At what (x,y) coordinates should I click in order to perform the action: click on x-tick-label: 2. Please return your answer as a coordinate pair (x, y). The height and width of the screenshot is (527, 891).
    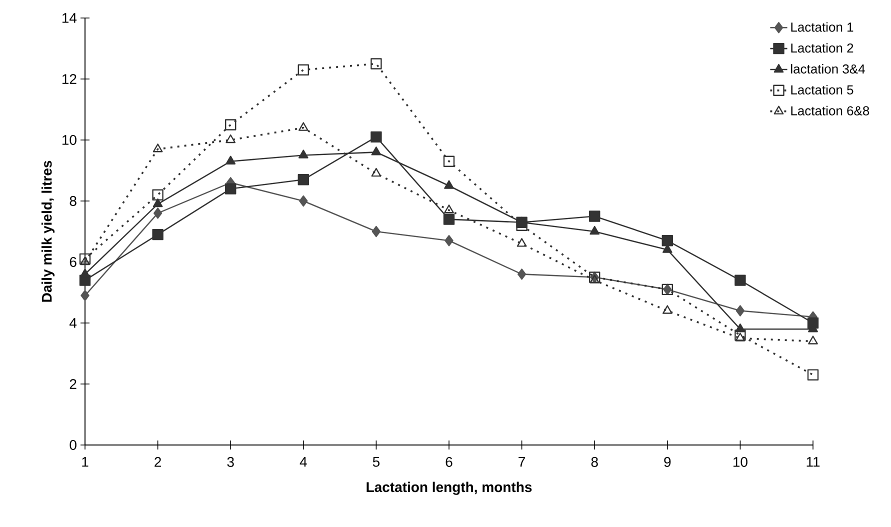
    Looking at the image, I should click on (158, 462).